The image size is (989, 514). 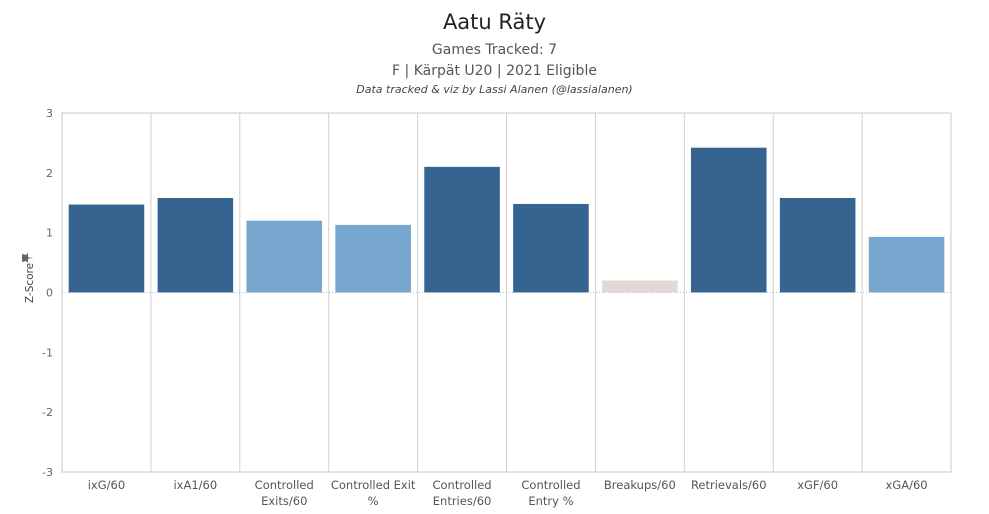 I want to click on y-tick-label: 3, so click(x=49, y=113).